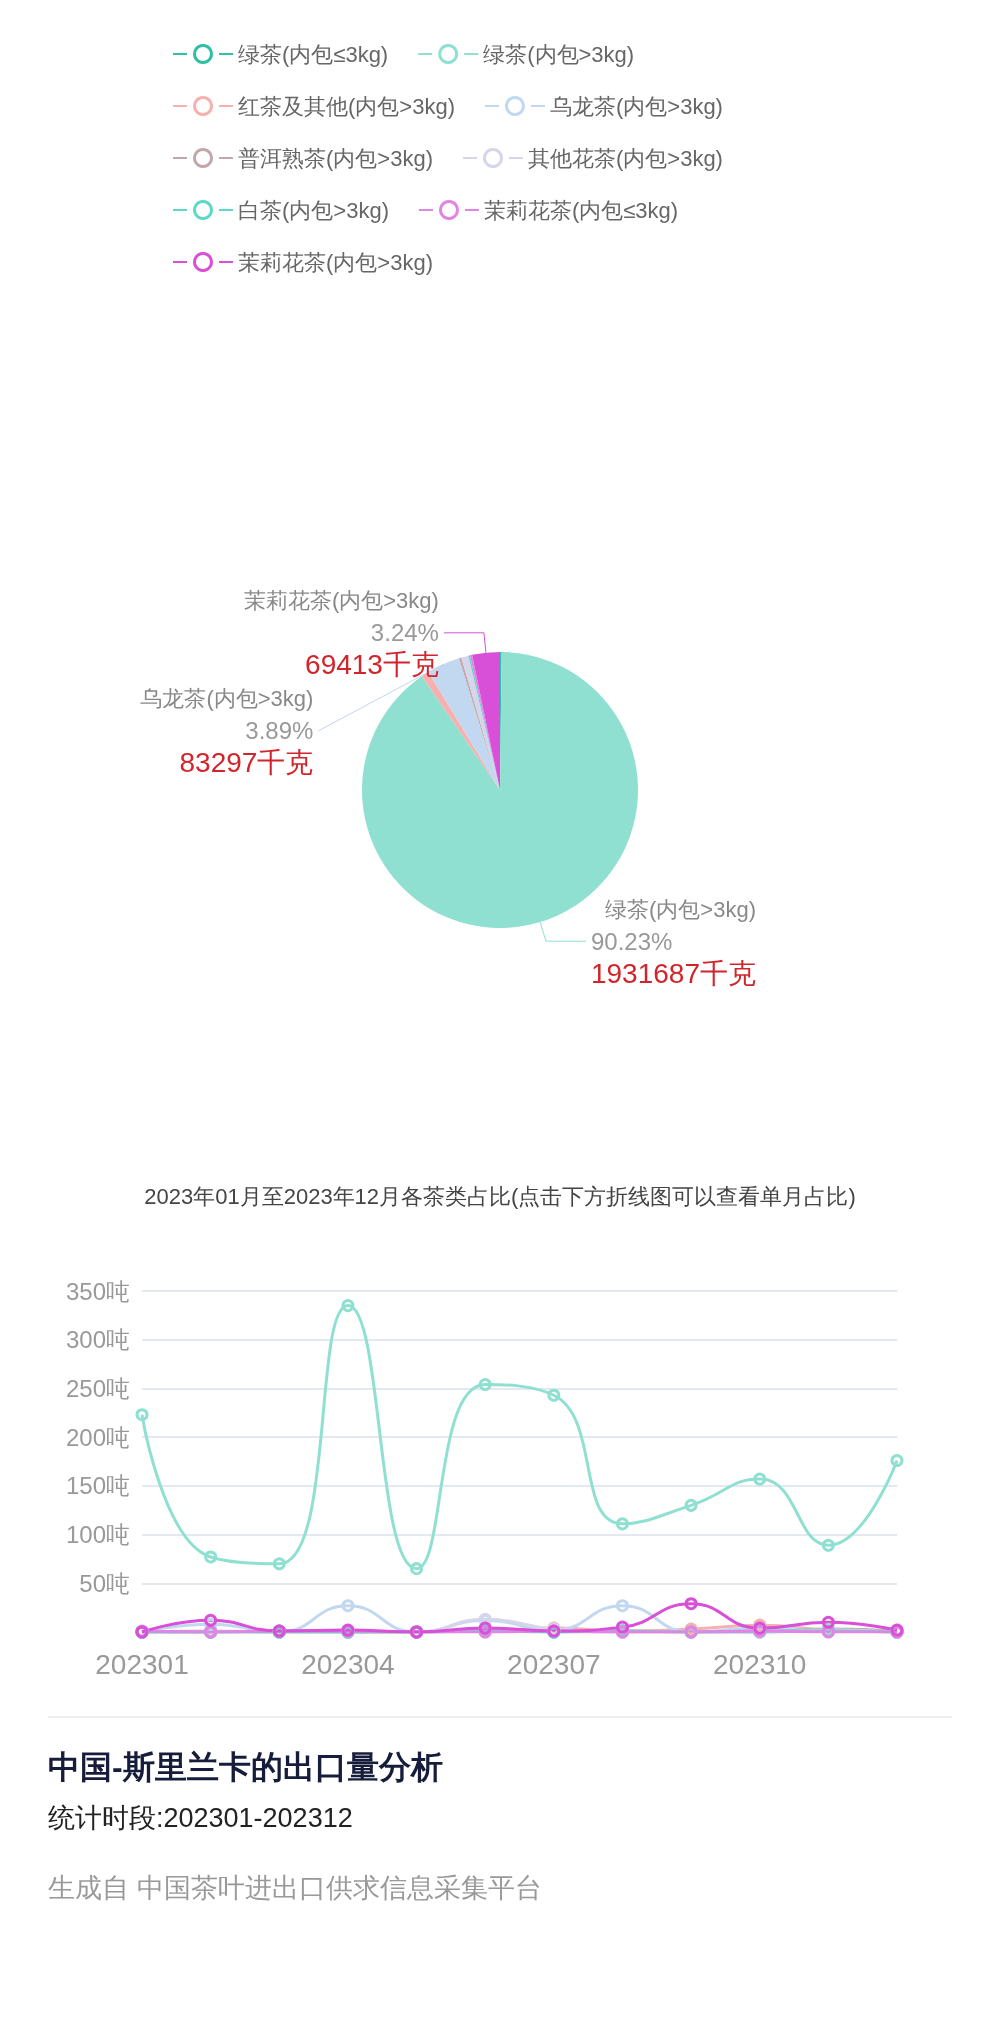  Describe the element at coordinates (673, 958) in the screenshot. I see `data-label: 90.23% 1931687千克` at that location.